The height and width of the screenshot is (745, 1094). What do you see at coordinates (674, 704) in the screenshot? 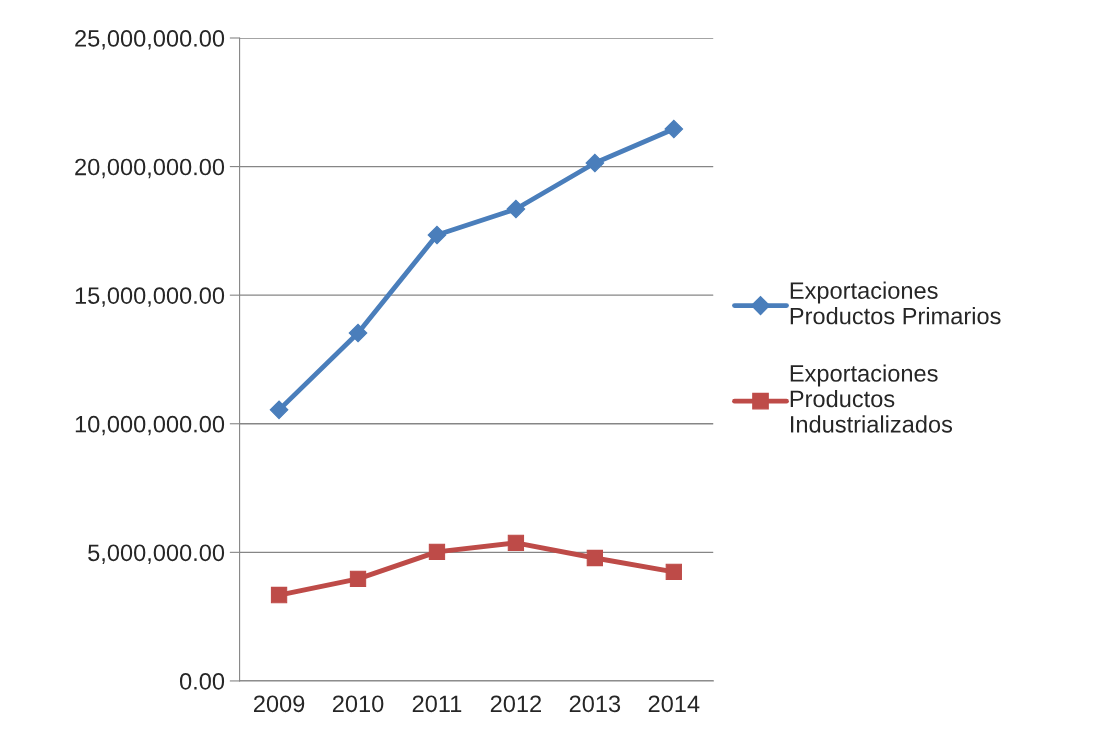
I see `x-tick-label: 2014` at bounding box center [674, 704].